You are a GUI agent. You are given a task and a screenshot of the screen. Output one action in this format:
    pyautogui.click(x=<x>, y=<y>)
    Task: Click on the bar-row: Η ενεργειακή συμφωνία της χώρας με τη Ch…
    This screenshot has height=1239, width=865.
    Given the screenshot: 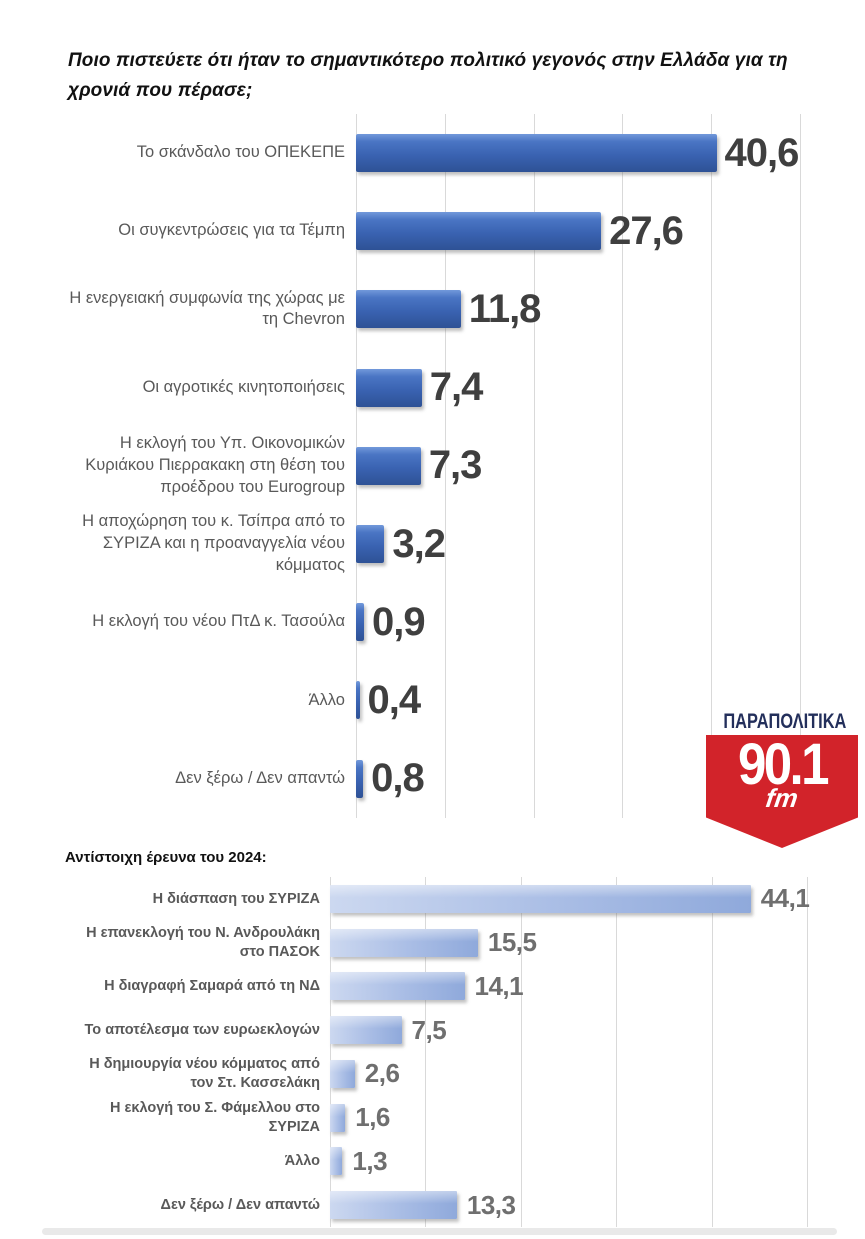 What is the action you would take?
    pyautogui.click(x=443, y=309)
    